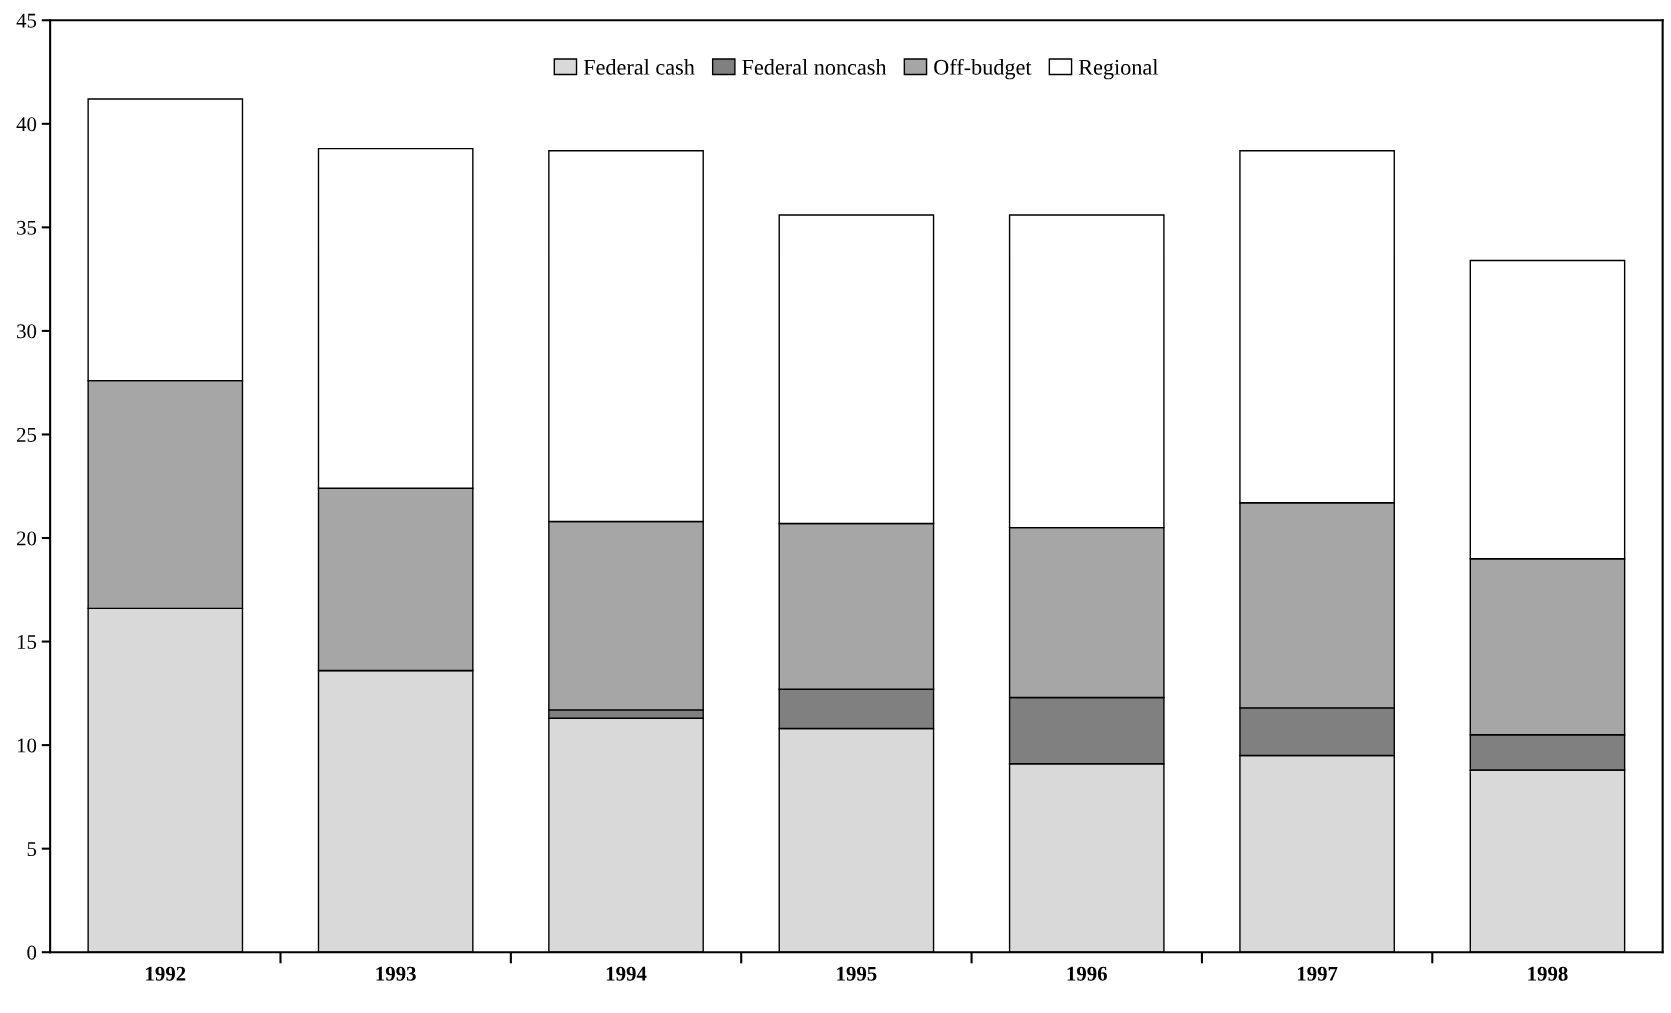 The height and width of the screenshot is (1013, 1671). What do you see at coordinates (1317, 973) in the screenshot?
I see `x-tick-label: 1997` at bounding box center [1317, 973].